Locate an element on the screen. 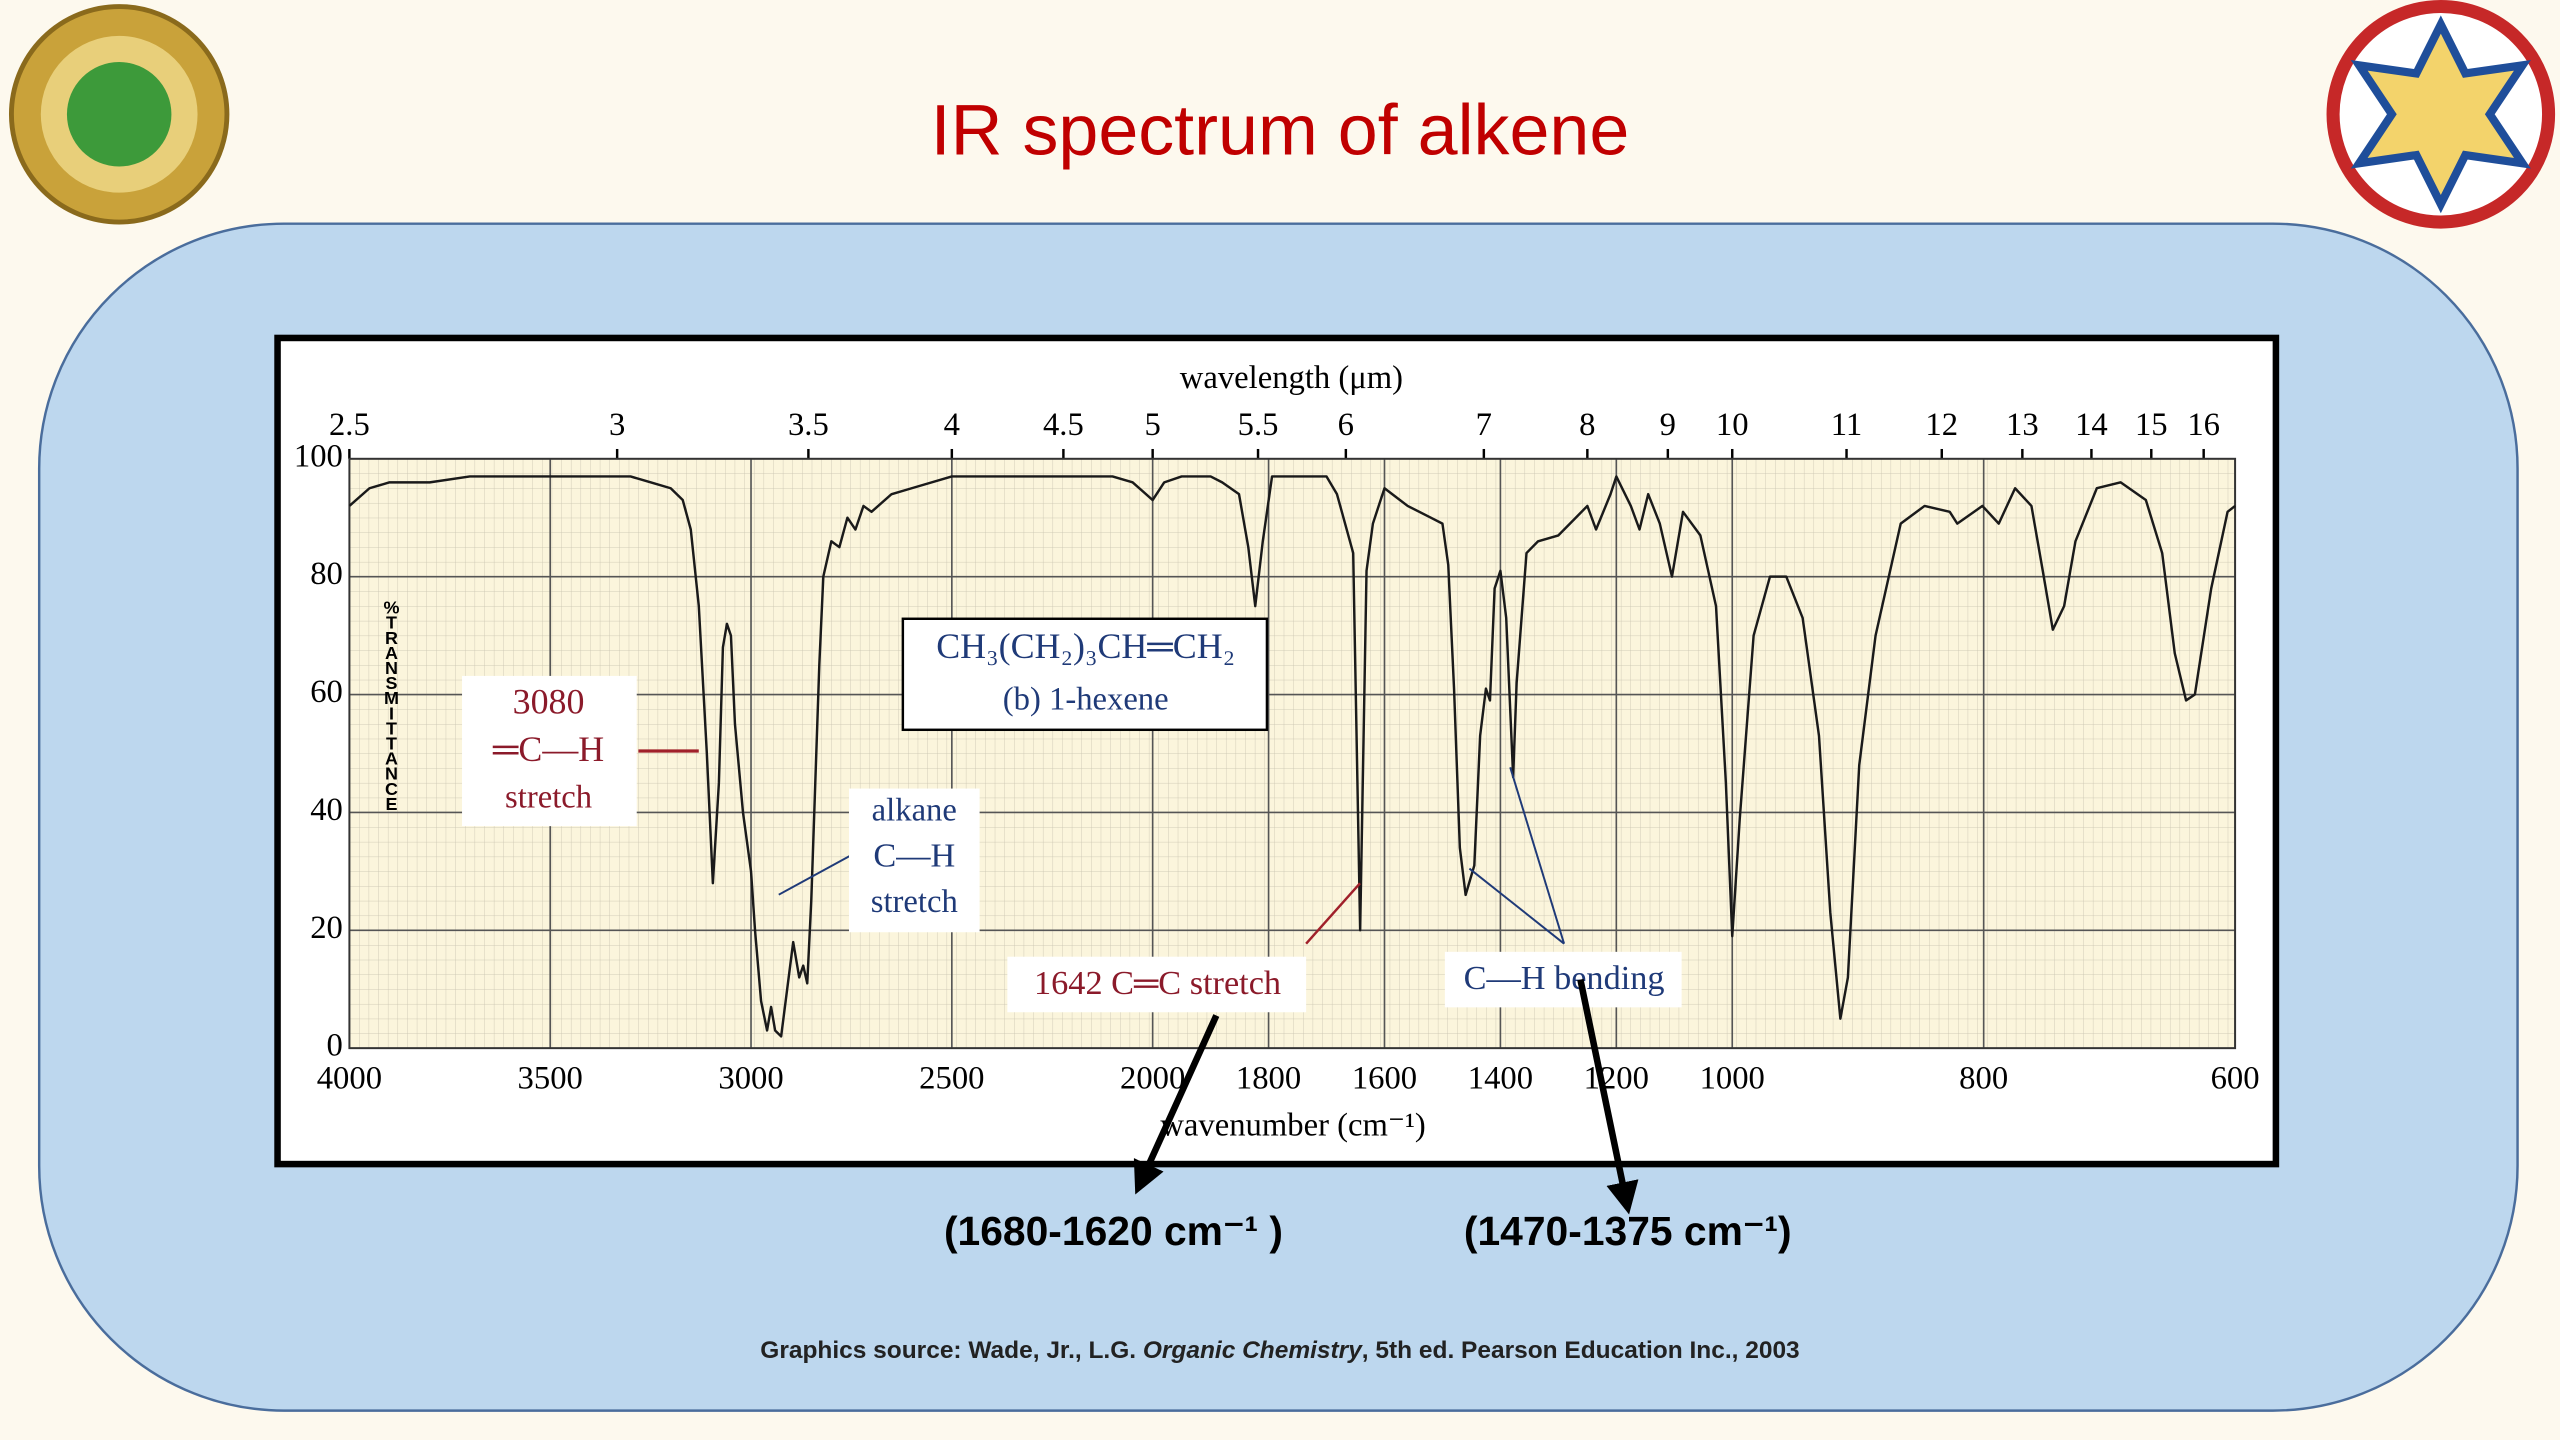 Image resolution: width=2560 pixels, height=1440 pixels. source-text: , 5th ed. Pearson Education Inc., 2003 is located at coordinates (1581, 1350).